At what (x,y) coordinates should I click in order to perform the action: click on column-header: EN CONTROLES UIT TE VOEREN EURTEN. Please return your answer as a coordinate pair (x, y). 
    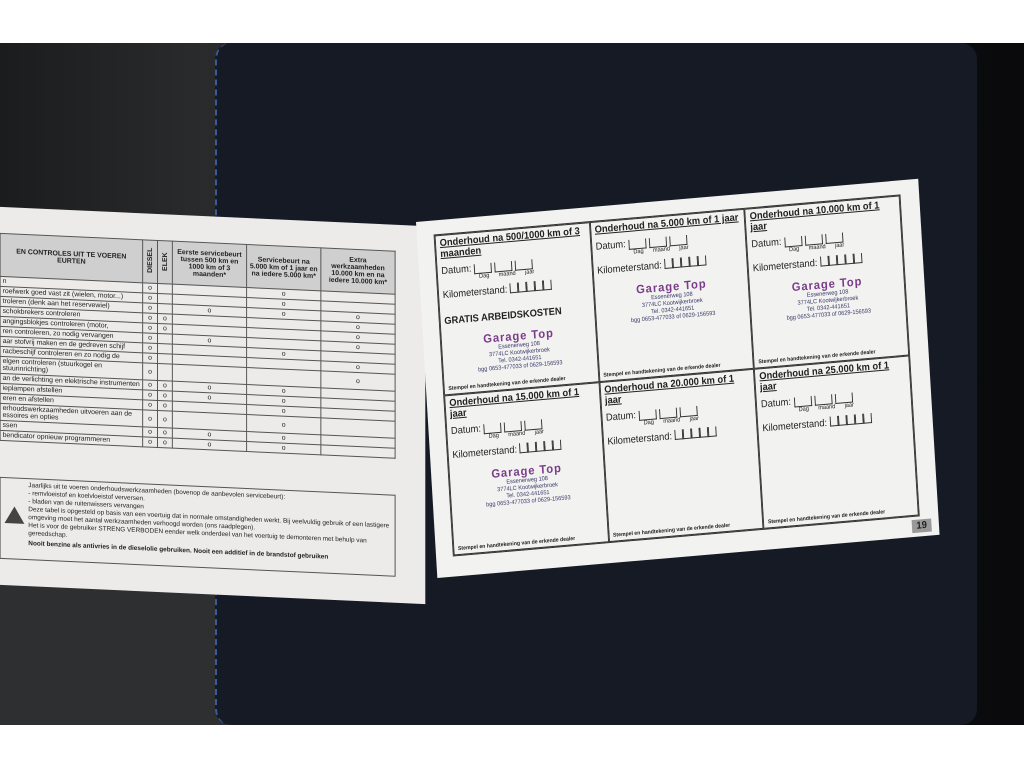
    Looking at the image, I should click on (71, 258).